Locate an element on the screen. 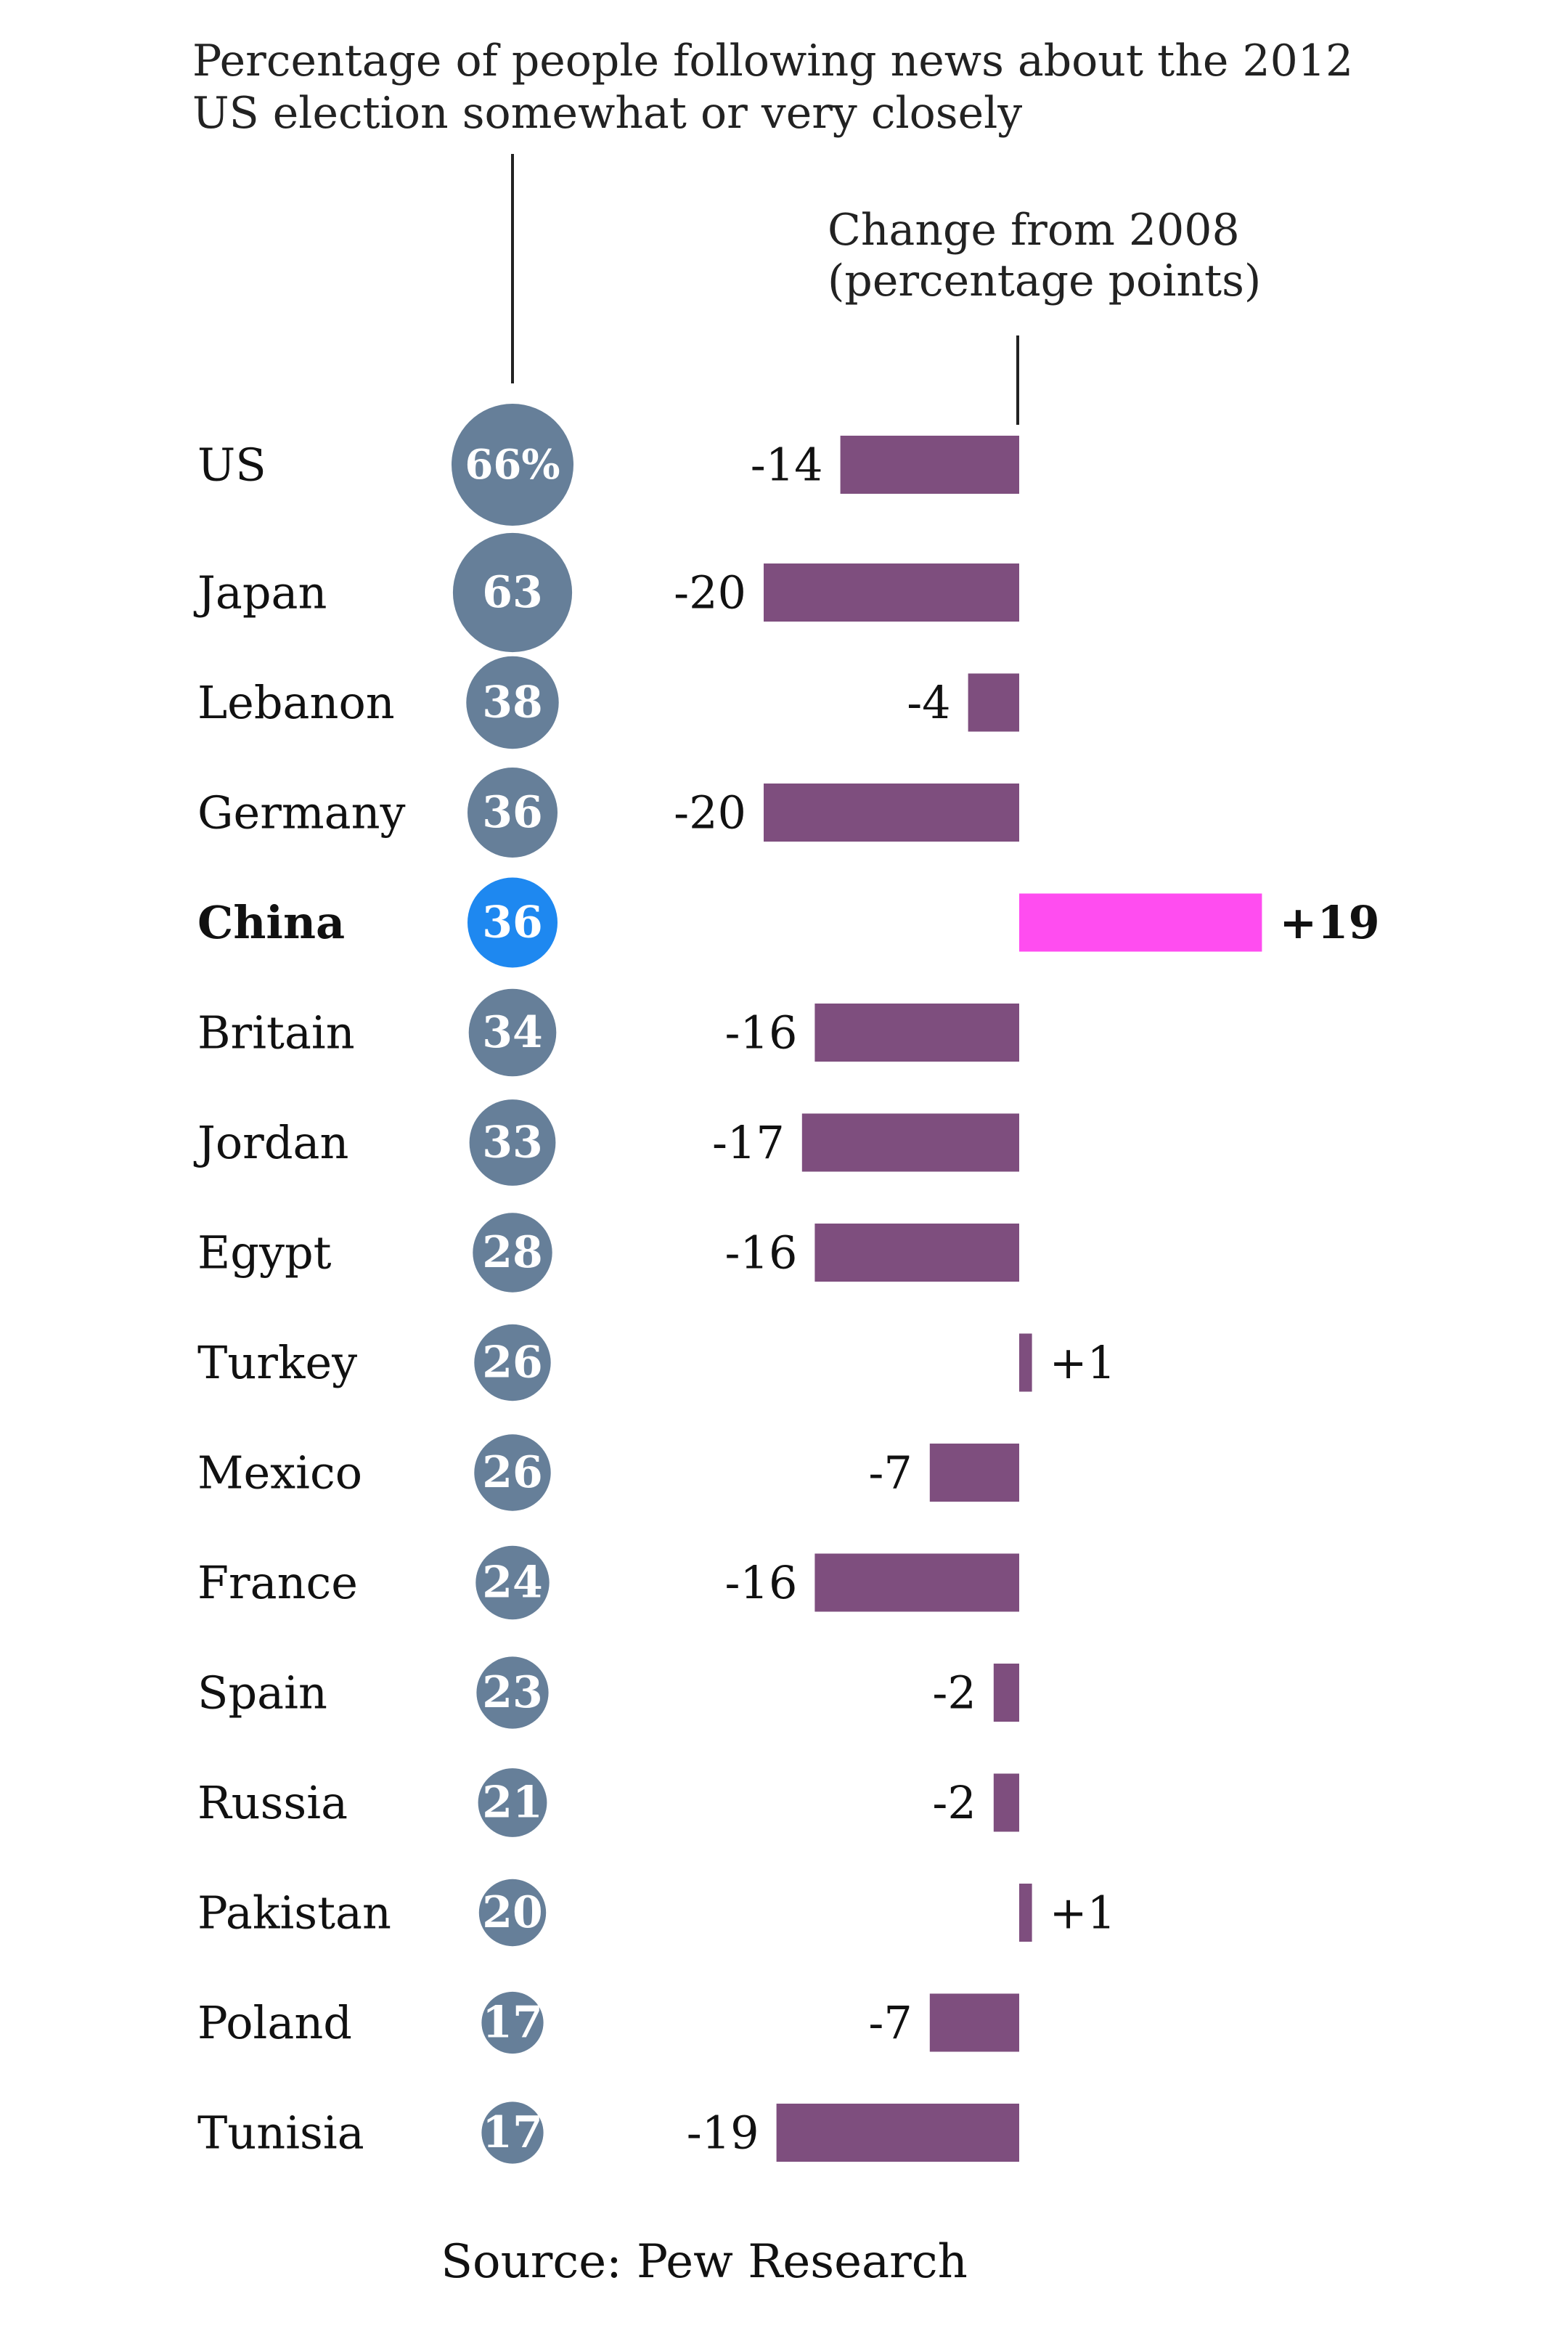 The height and width of the screenshot is (2344, 1568). percentage-label-lebanon: 38 is located at coordinates (513, 702).